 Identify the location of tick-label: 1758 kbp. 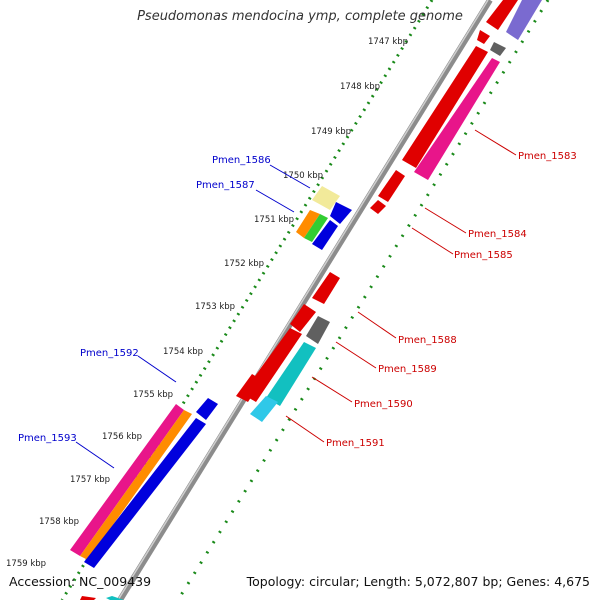
(59, 522).